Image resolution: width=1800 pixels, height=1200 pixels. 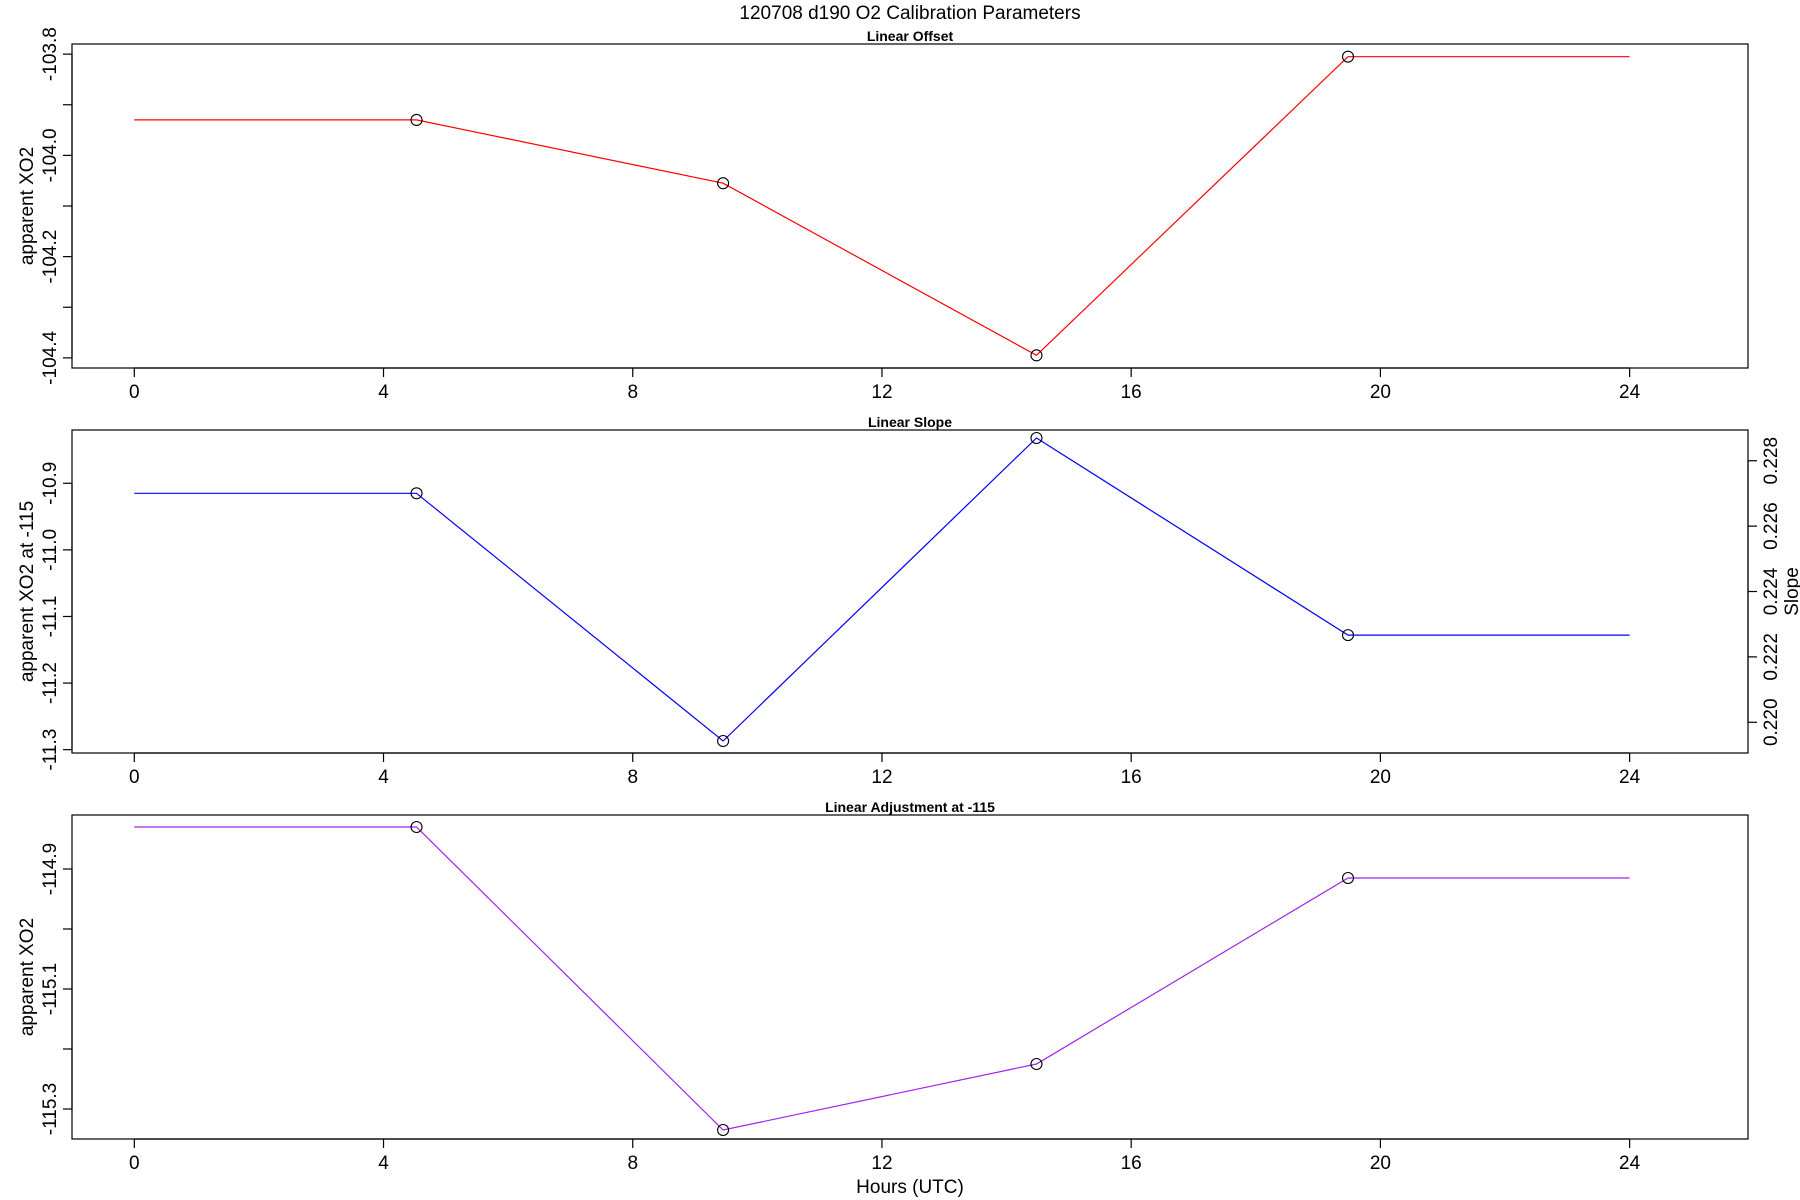 I want to click on y-tick-label: -11.0, so click(x=50, y=550).